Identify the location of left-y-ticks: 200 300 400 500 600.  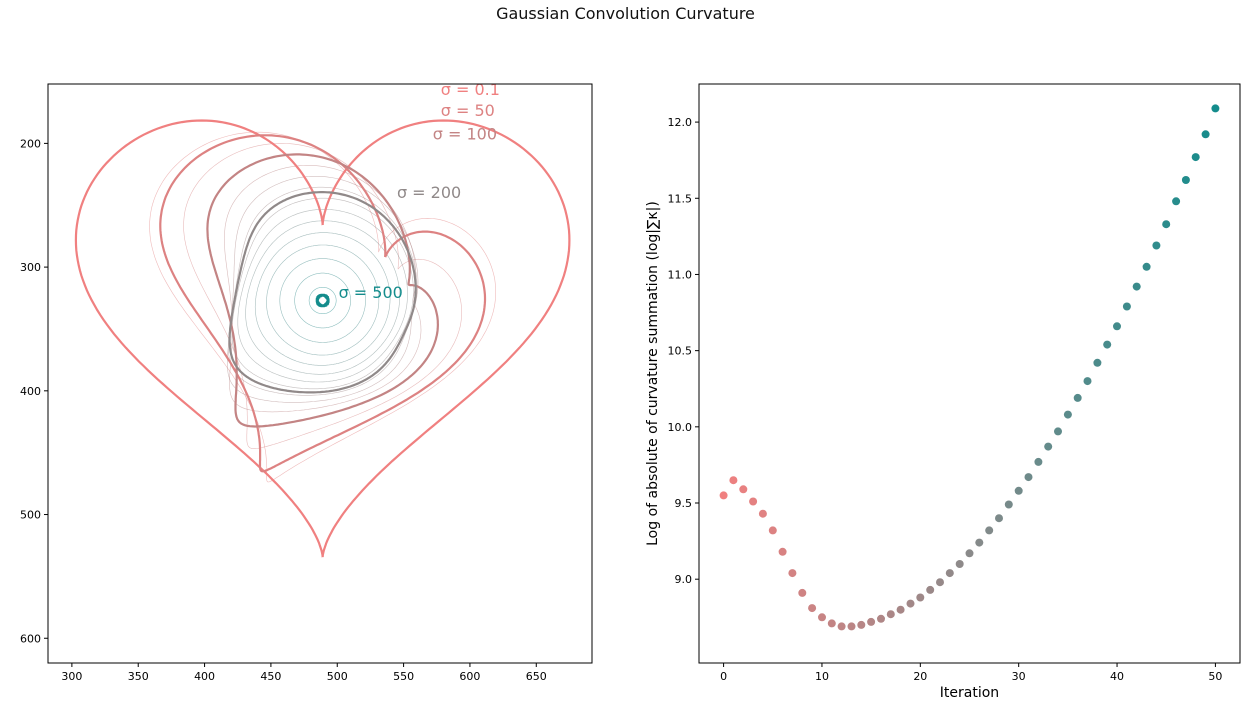
(34, 391).